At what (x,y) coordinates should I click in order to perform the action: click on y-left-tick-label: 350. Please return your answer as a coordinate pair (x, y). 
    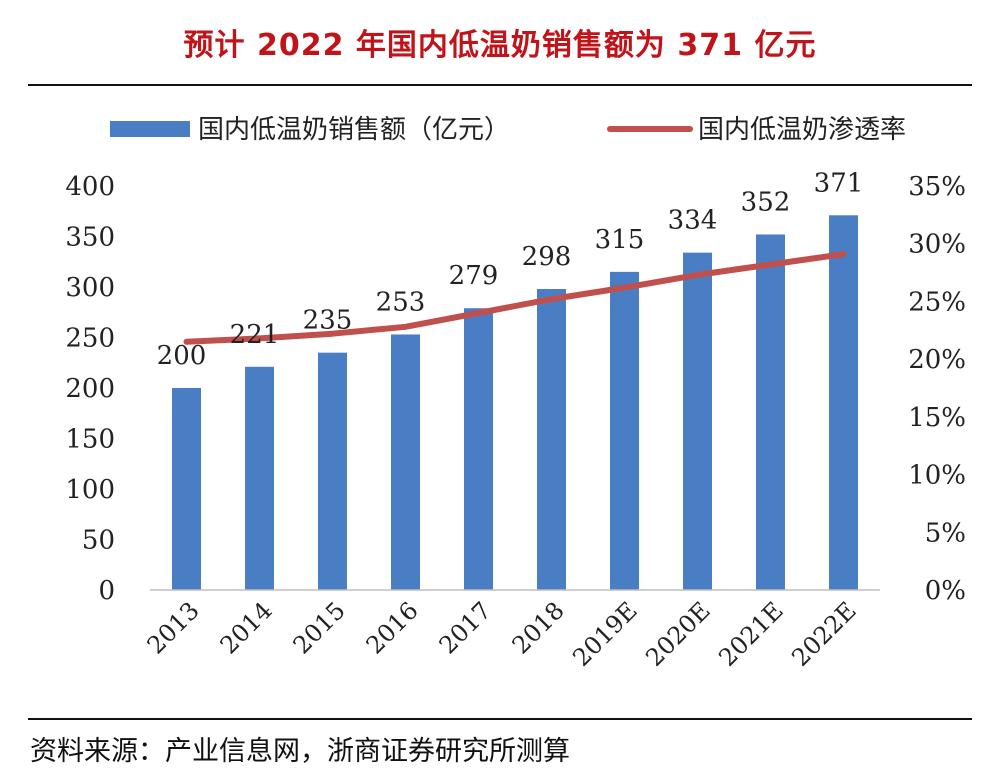
    Looking at the image, I should click on (90, 238).